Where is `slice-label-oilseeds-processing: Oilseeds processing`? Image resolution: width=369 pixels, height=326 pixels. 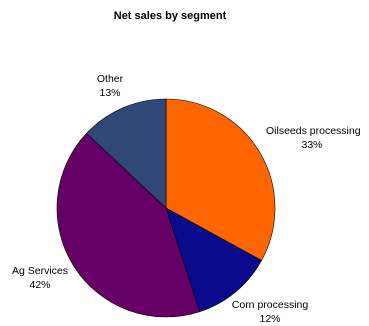 slice-label-oilseeds-processing: Oilseeds processing is located at coordinates (313, 131).